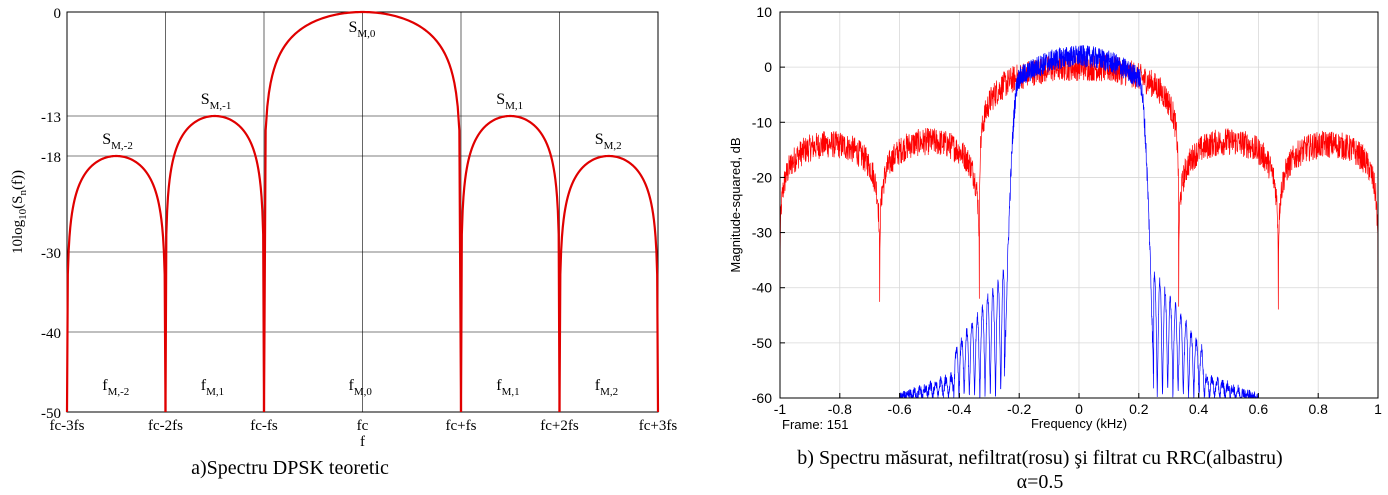 The width and height of the screenshot is (1388, 495). Describe the element at coordinates (1139, 409) in the screenshot. I see `x-tick-label: 0.2` at that location.